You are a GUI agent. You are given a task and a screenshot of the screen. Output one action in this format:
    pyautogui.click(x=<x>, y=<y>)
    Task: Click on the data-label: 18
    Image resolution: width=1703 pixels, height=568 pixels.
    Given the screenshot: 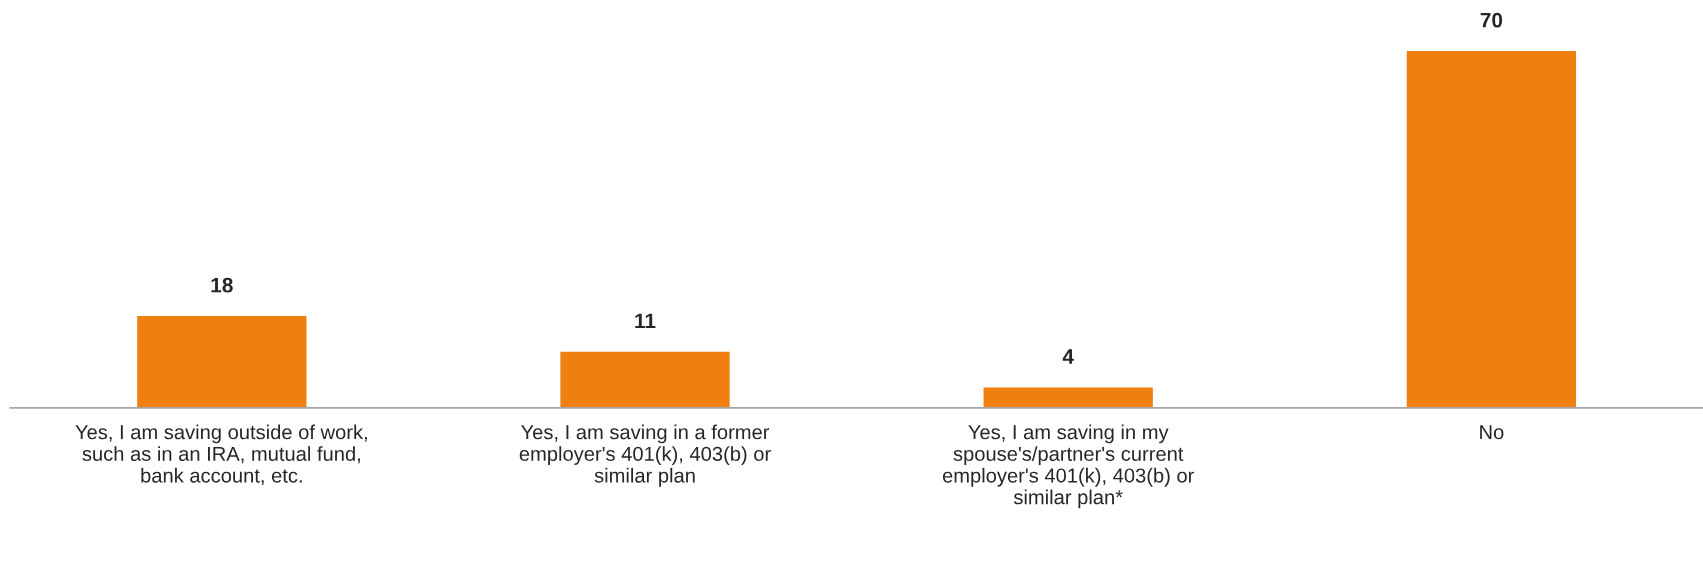 What is the action you would take?
    pyautogui.click(x=222, y=285)
    